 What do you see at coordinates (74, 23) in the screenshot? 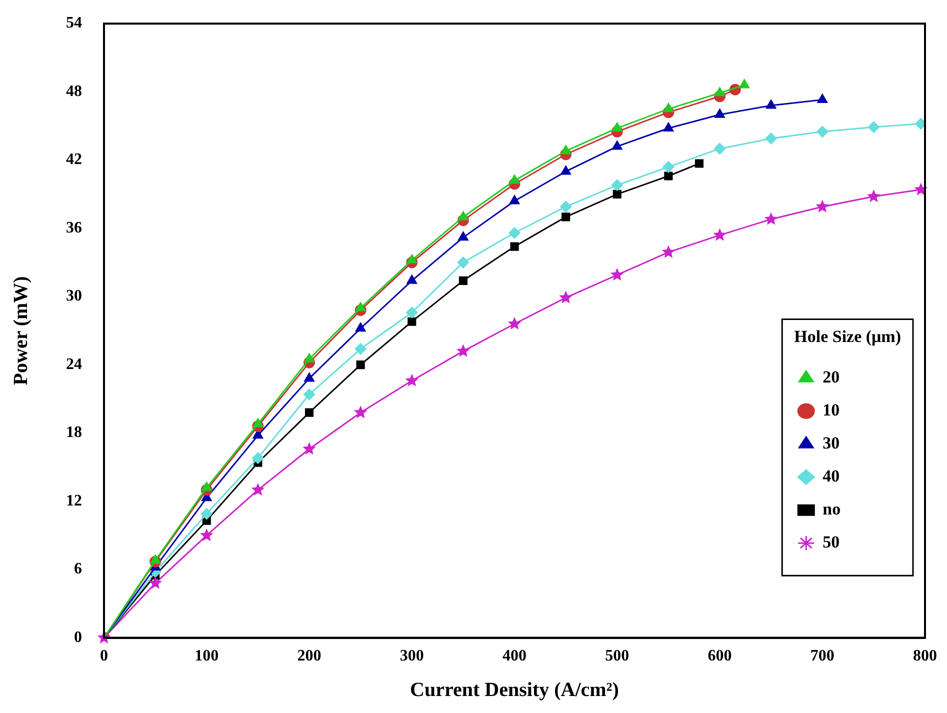
I see `y-tick-label: 54` at bounding box center [74, 23].